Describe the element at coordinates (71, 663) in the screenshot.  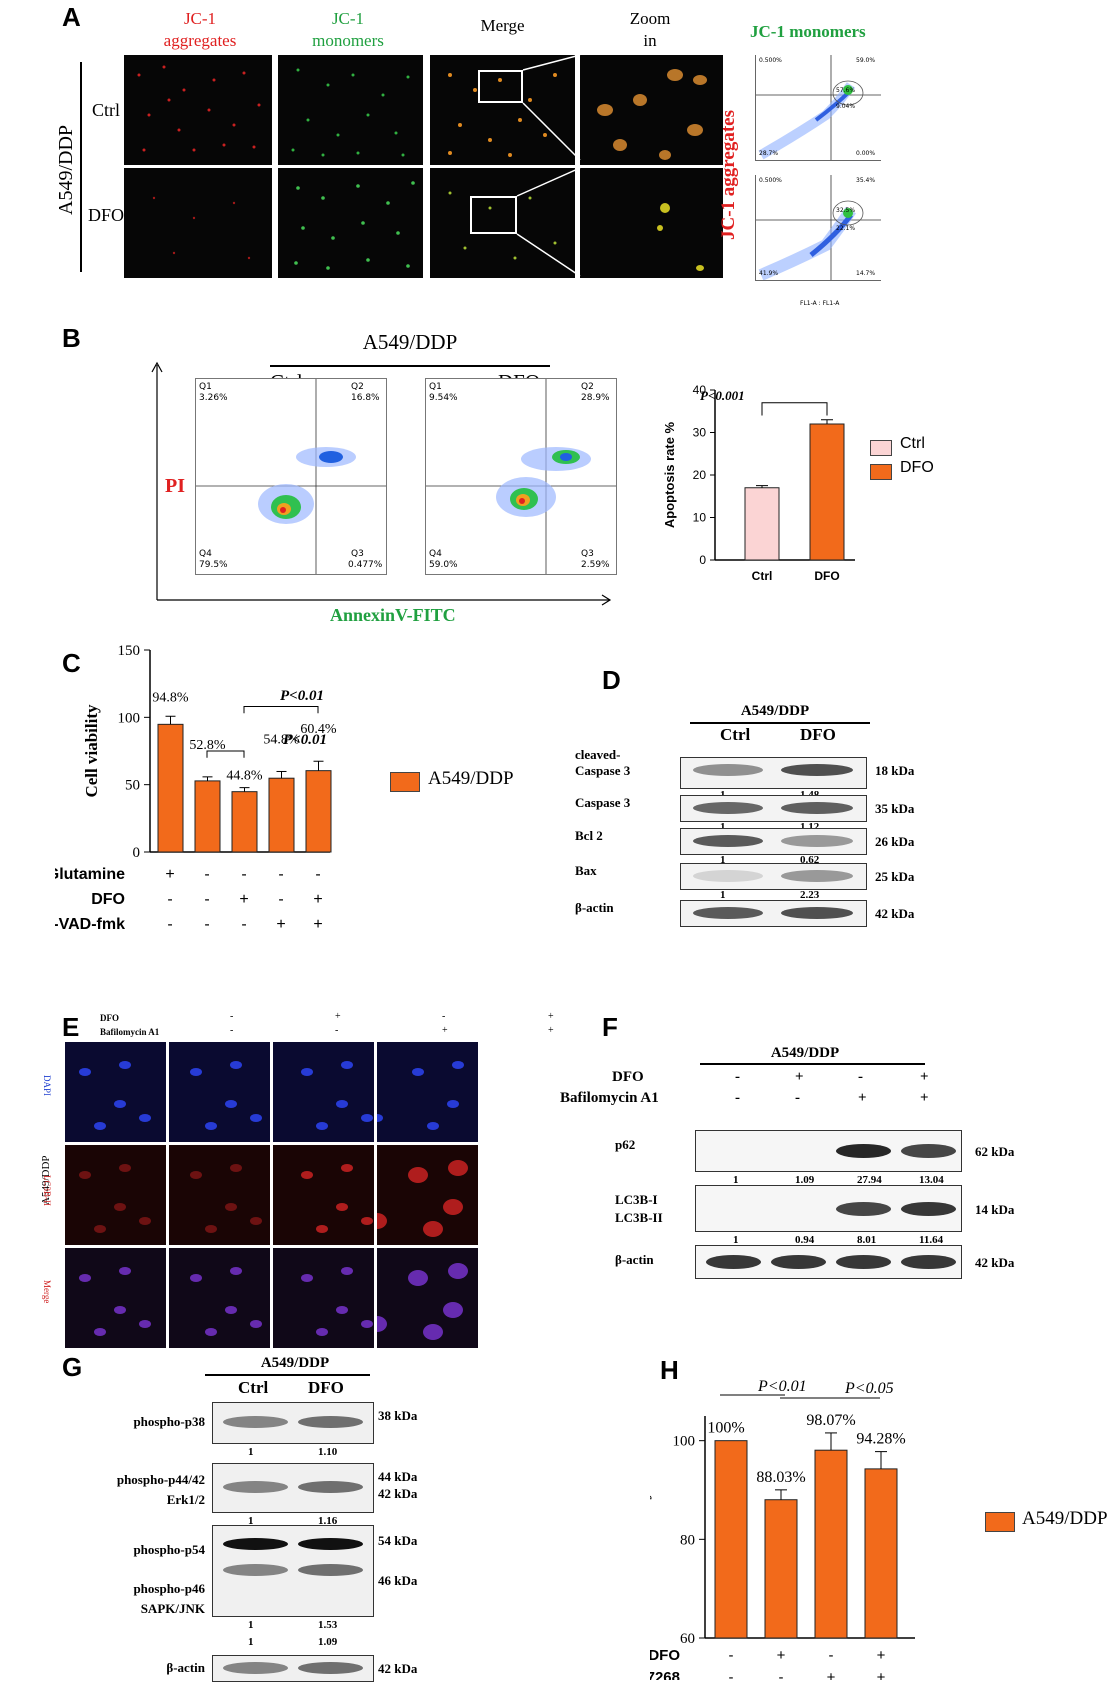
I see `panel-letter-c: C` at that location.